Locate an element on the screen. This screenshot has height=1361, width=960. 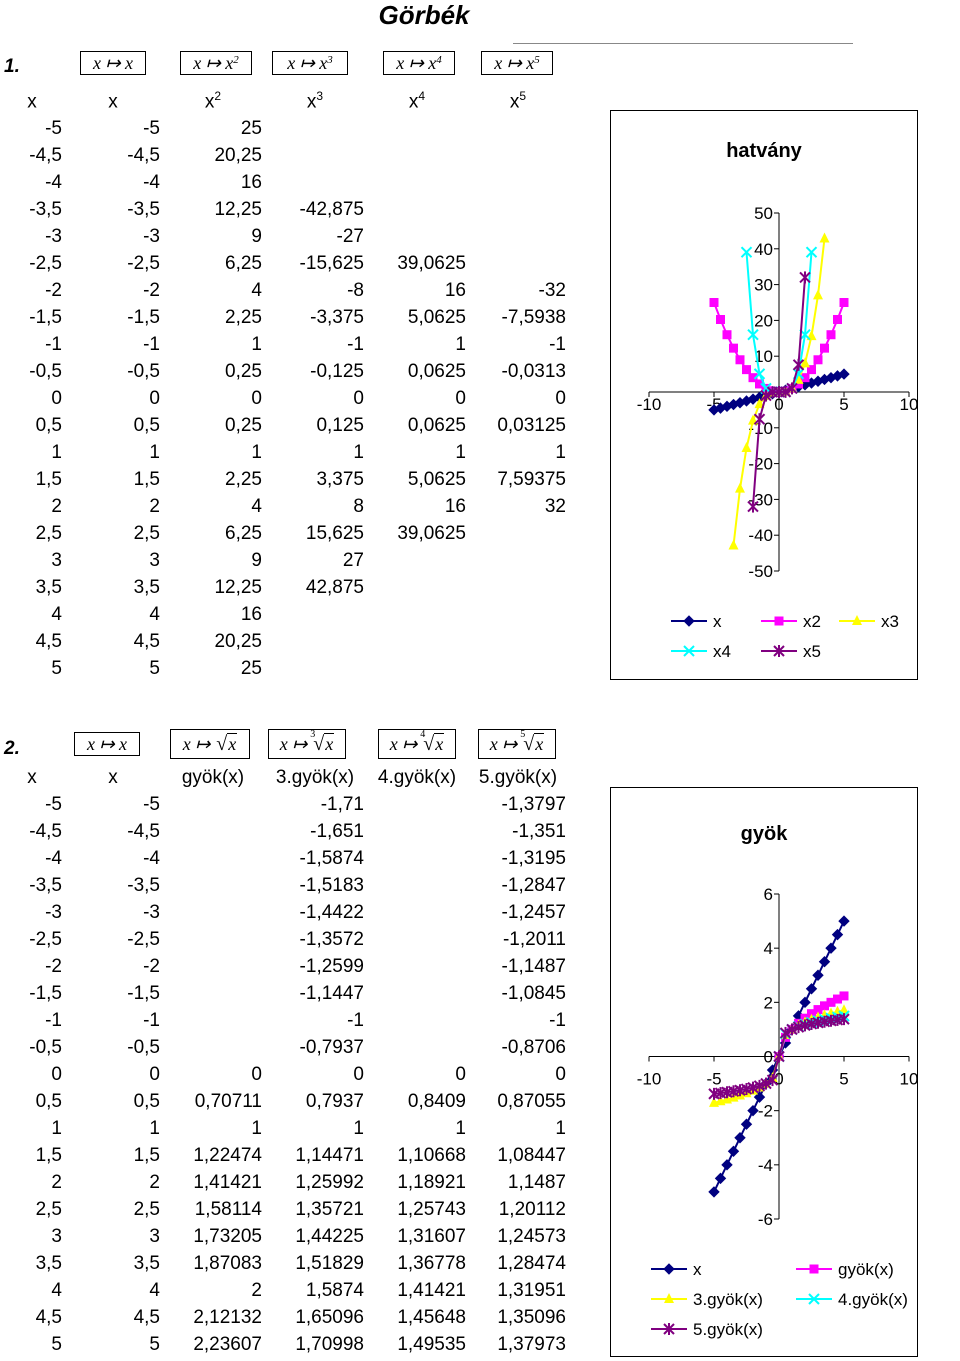
x-marker-stroke is located at coordinates (805, 335).